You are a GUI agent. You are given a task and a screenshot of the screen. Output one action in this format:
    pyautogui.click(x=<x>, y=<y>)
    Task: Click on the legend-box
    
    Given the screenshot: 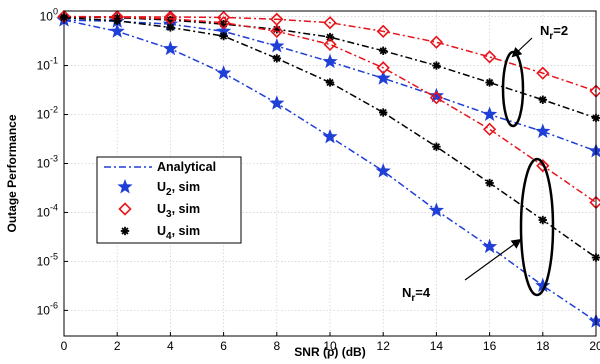 What is the action you would take?
    pyautogui.click(x=169, y=200)
    